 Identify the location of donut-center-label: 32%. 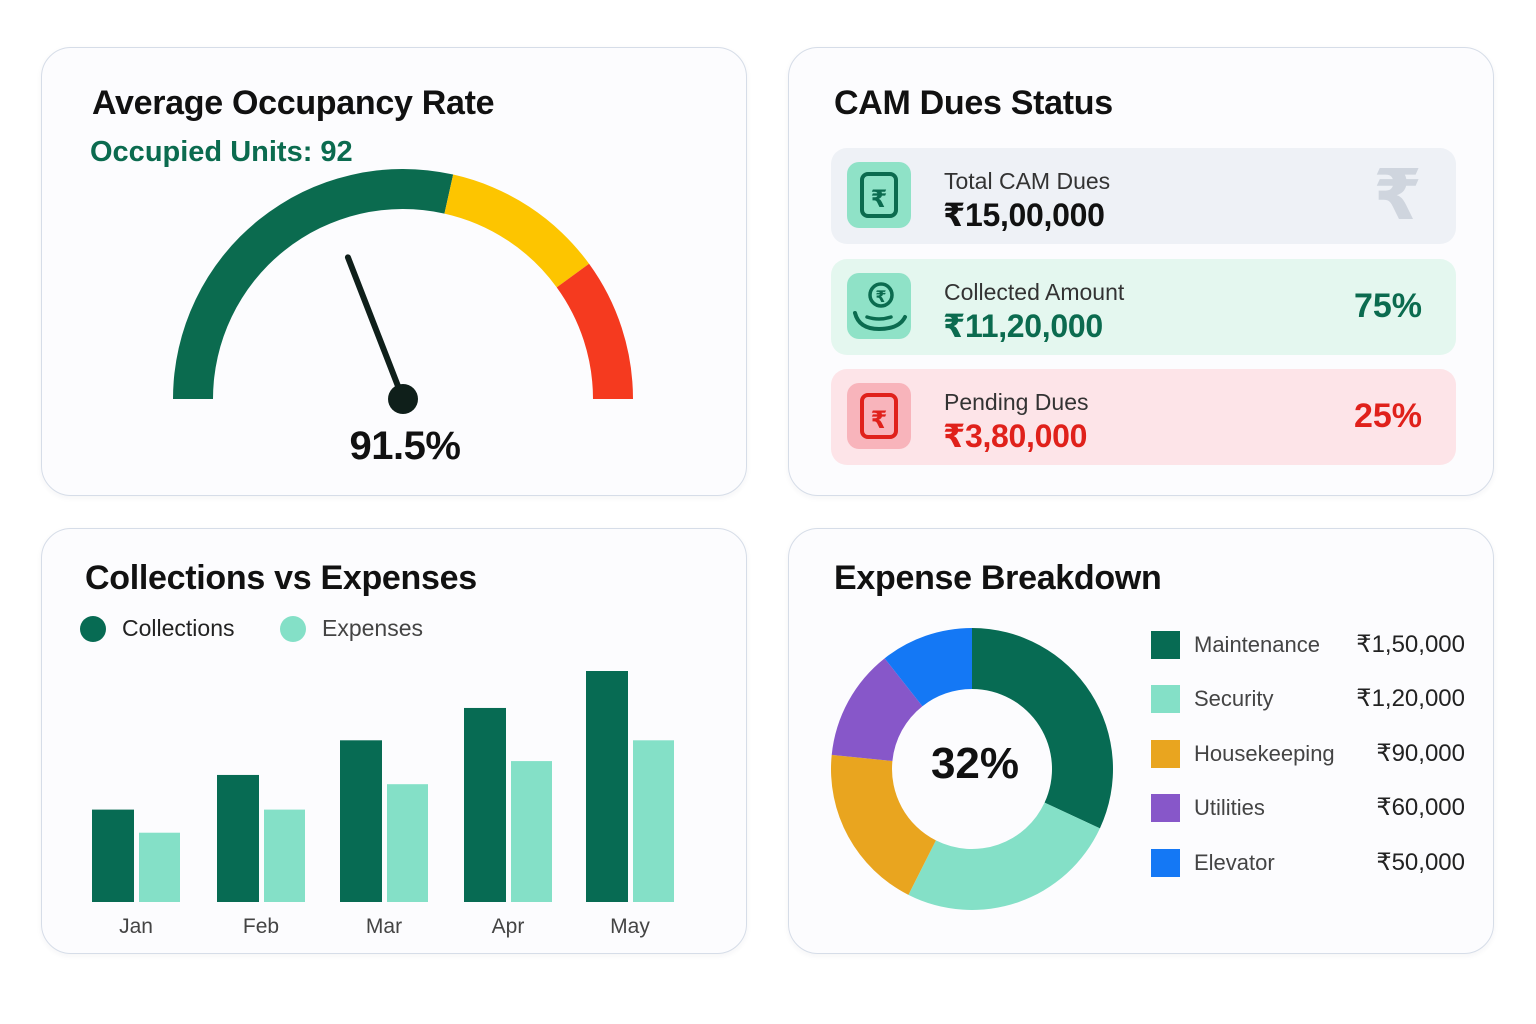
(975, 763).